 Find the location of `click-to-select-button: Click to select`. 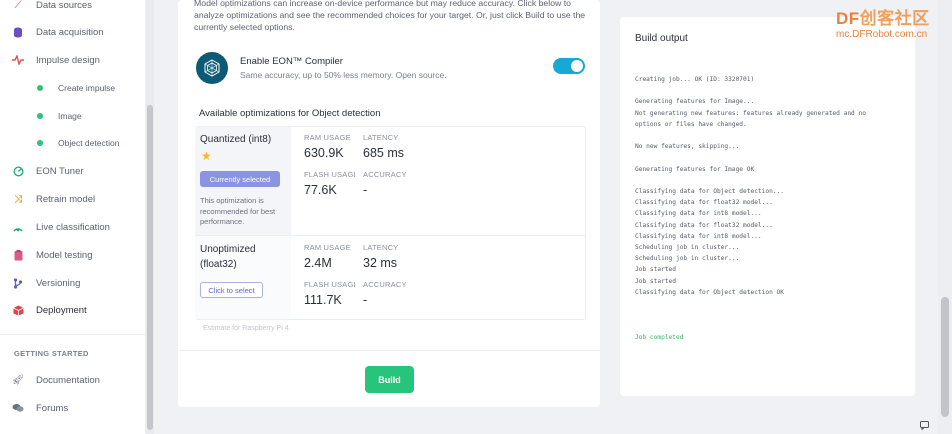

click-to-select-button: Click to select is located at coordinates (231, 290).